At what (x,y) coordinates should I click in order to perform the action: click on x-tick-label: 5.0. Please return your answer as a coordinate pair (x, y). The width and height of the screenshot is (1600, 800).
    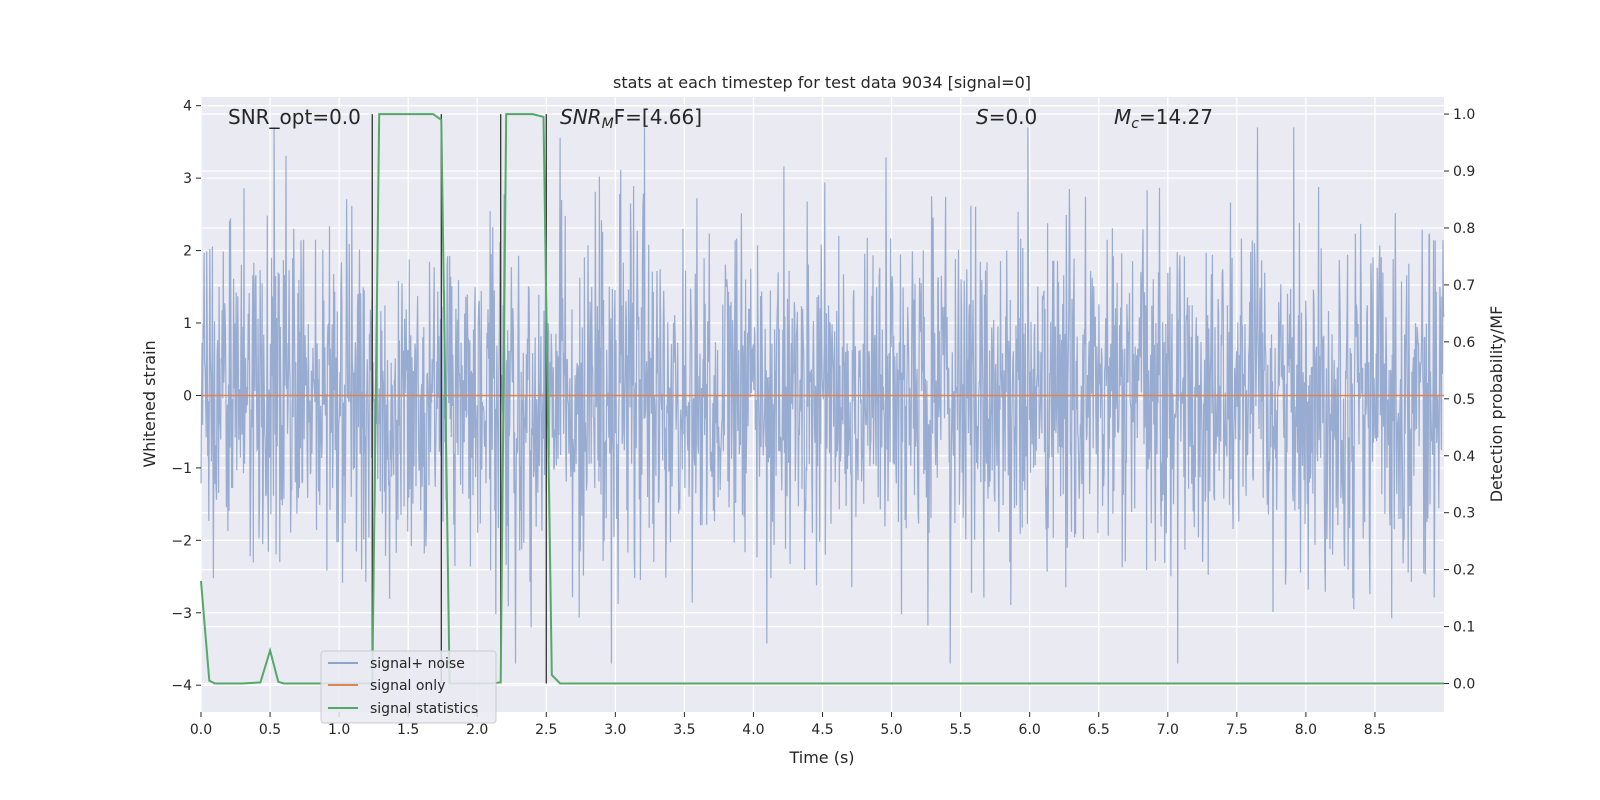
    Looking at the image, I should click on (891, 730).